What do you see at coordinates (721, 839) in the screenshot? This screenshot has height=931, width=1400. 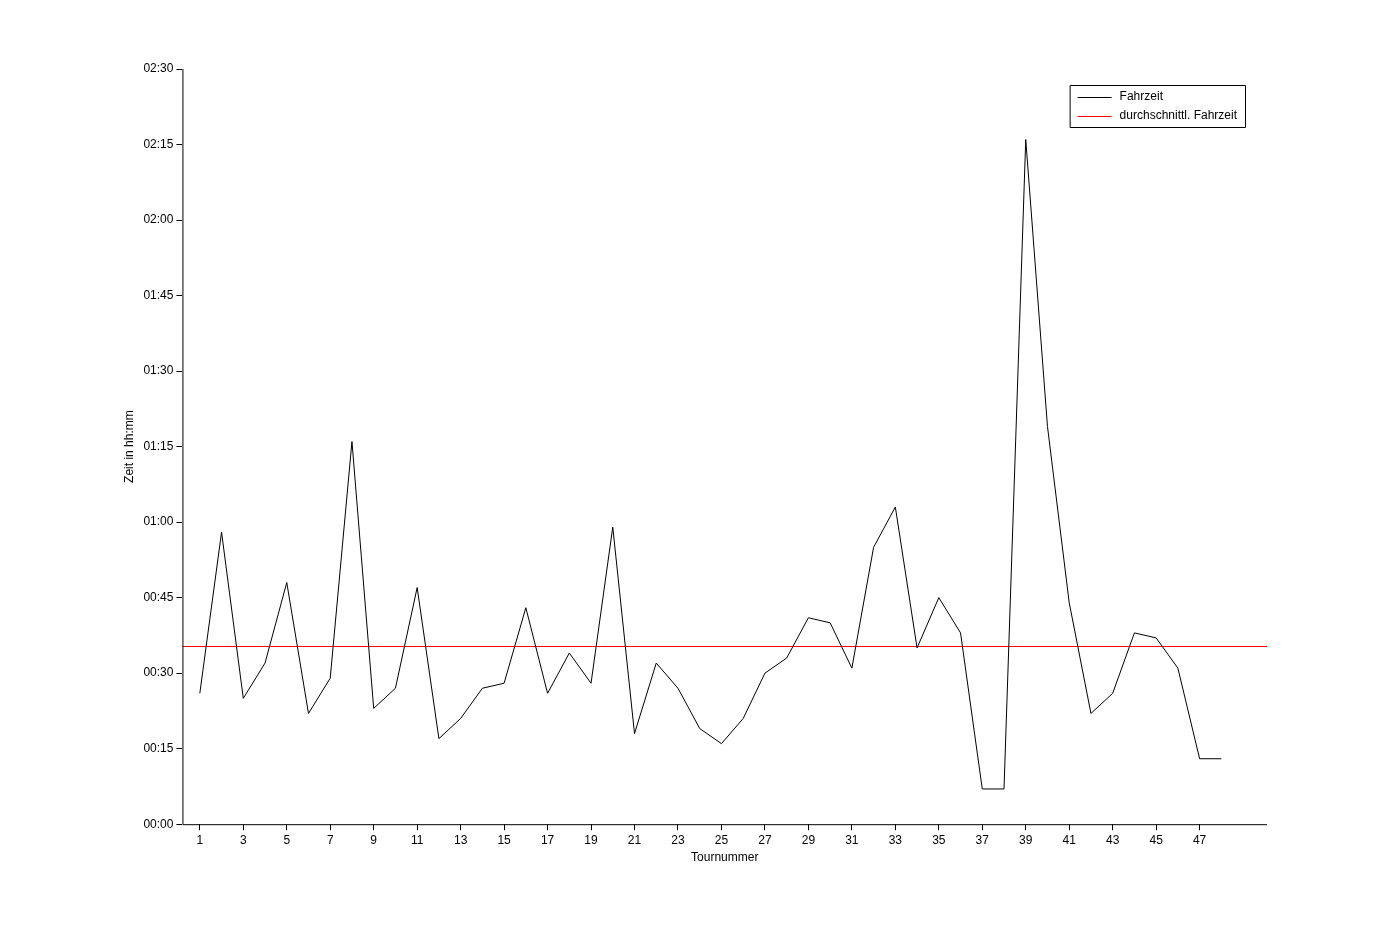 I see `x-tick-label: 25` at bounding box center [721, 839].